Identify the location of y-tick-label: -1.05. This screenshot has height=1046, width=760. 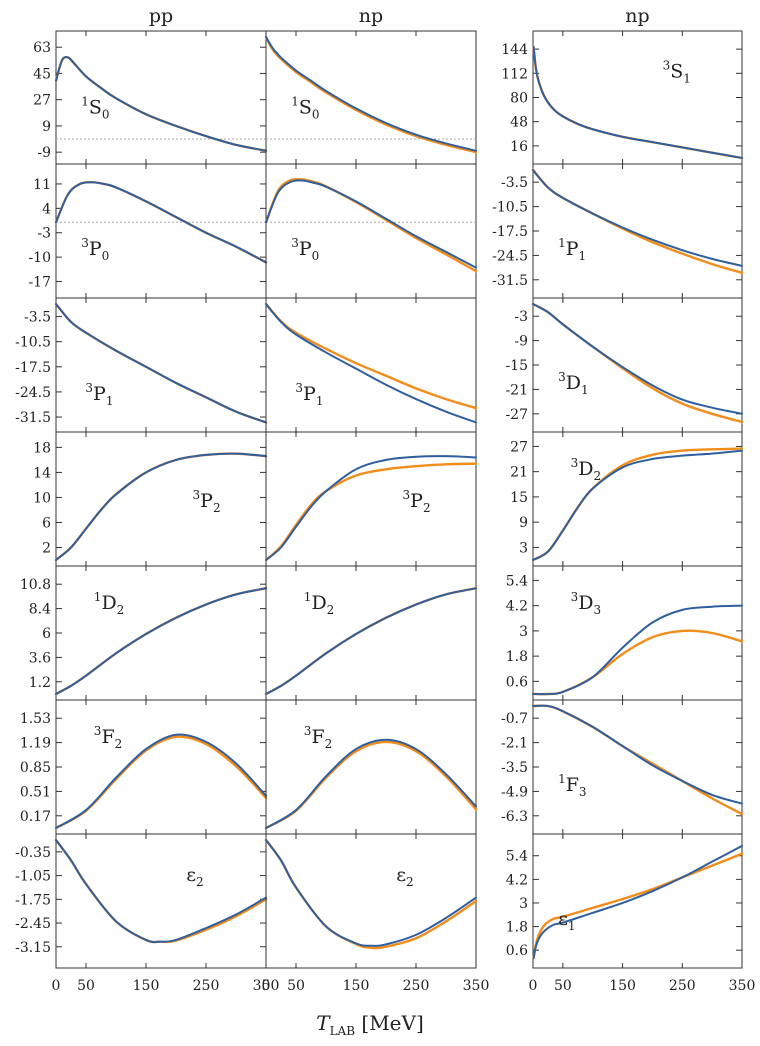
(33, 877).